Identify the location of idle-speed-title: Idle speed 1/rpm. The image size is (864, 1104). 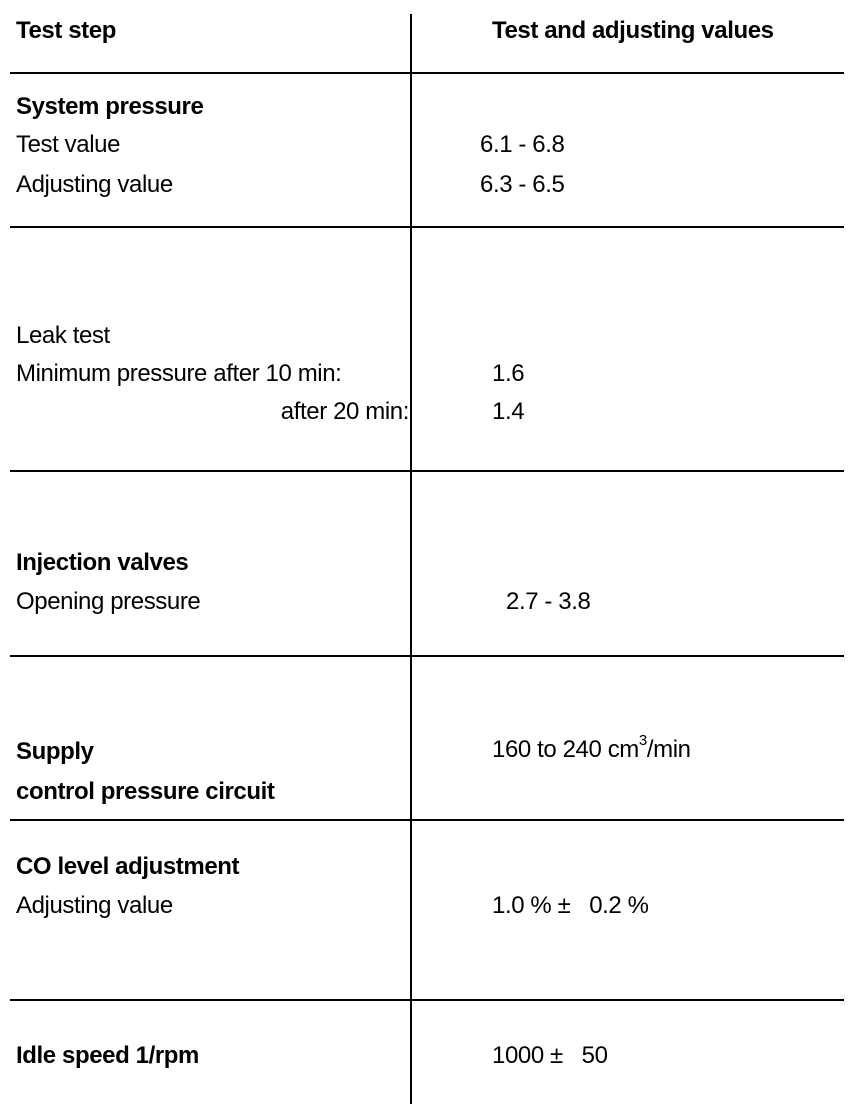
(107, 1055).